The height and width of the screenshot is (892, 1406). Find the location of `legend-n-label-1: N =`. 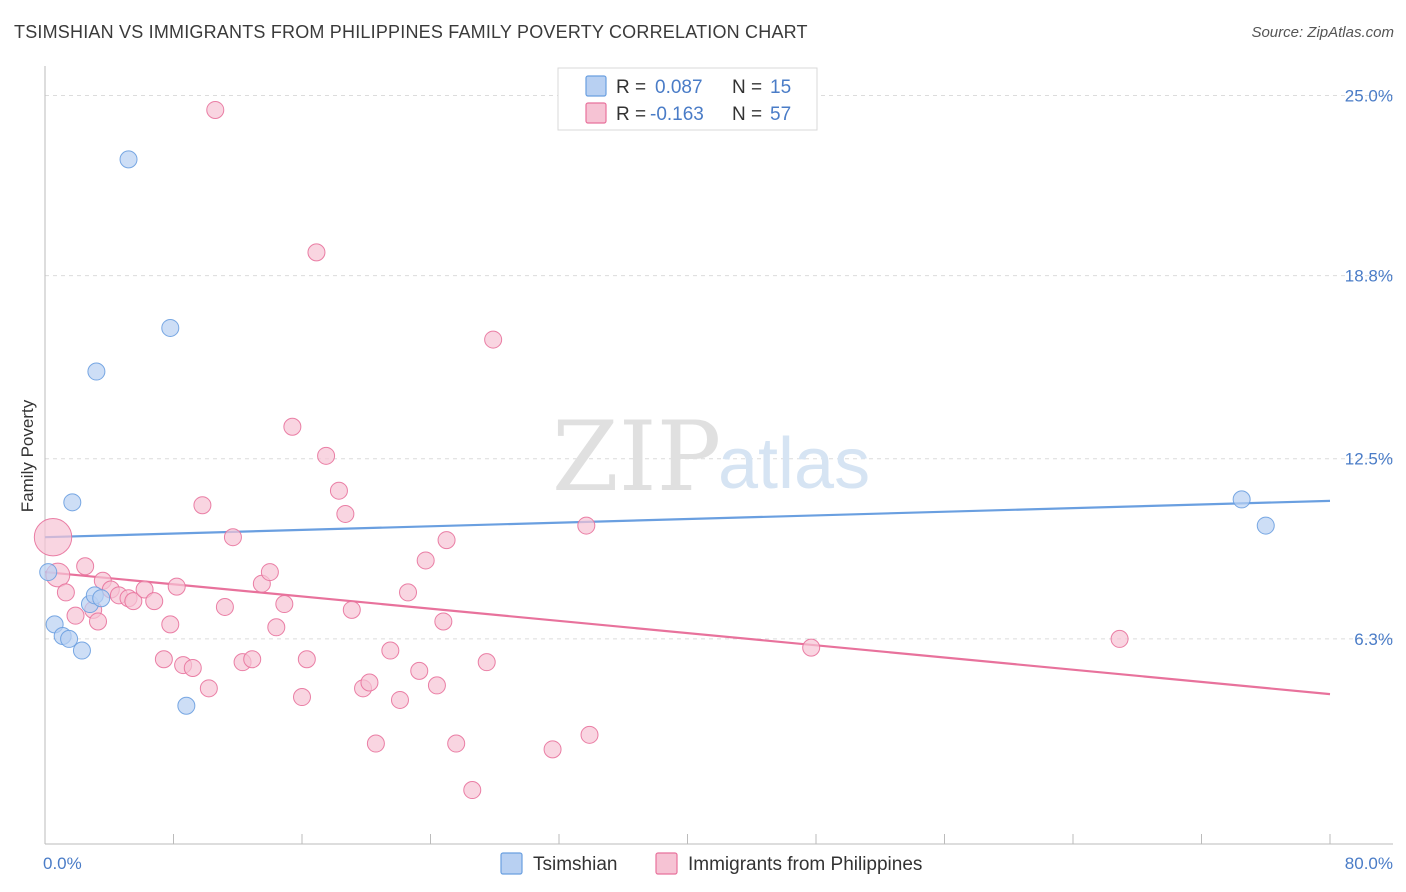

legend-n-label-1: N = is located at coordinates (747, 87).